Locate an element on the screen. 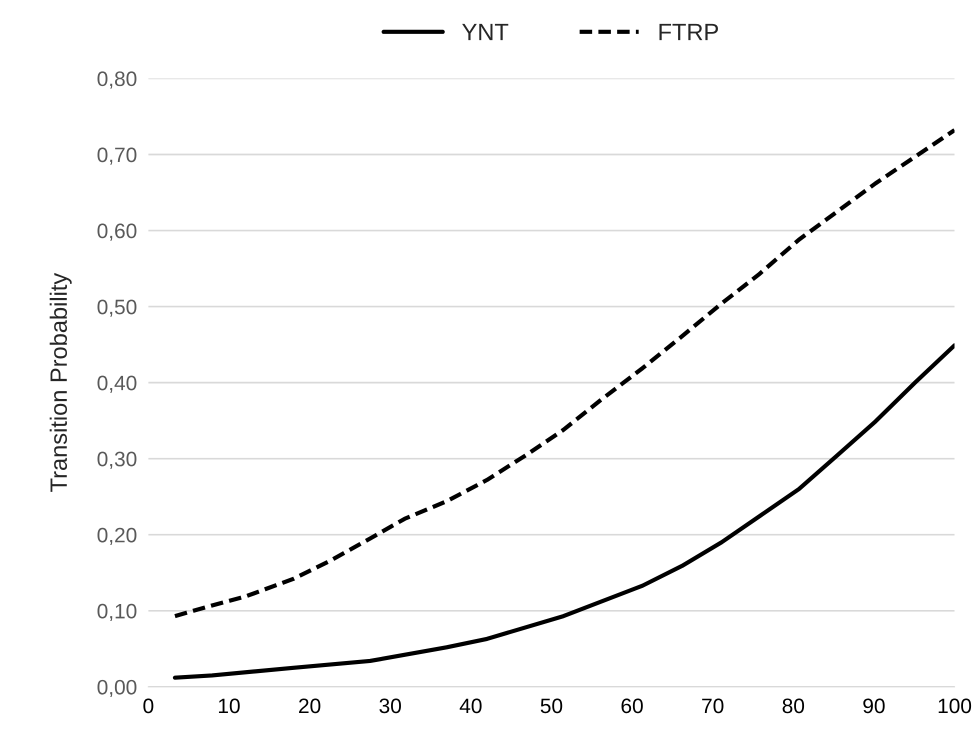 This screenshot has height=733, width=976. y-tick-label: 0,80 is located at coordinates (117, 80).